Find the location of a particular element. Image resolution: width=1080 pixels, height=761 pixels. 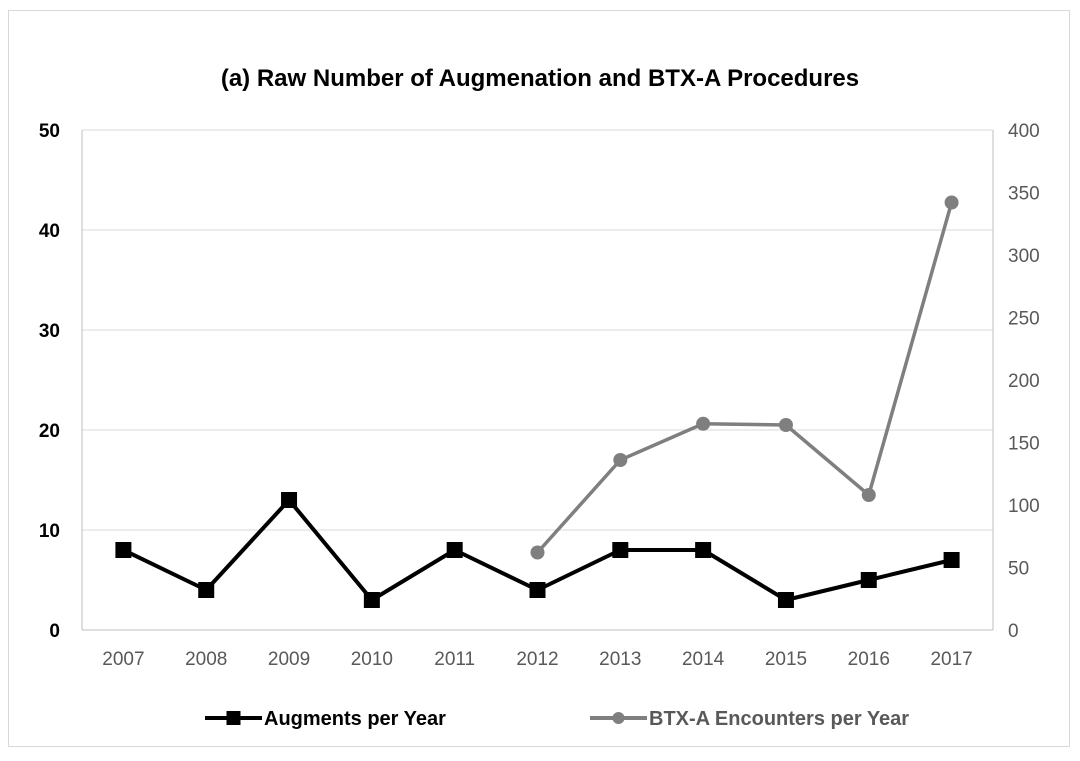

right-y-tick-label: 150 is located at coordinates (1024, 444).